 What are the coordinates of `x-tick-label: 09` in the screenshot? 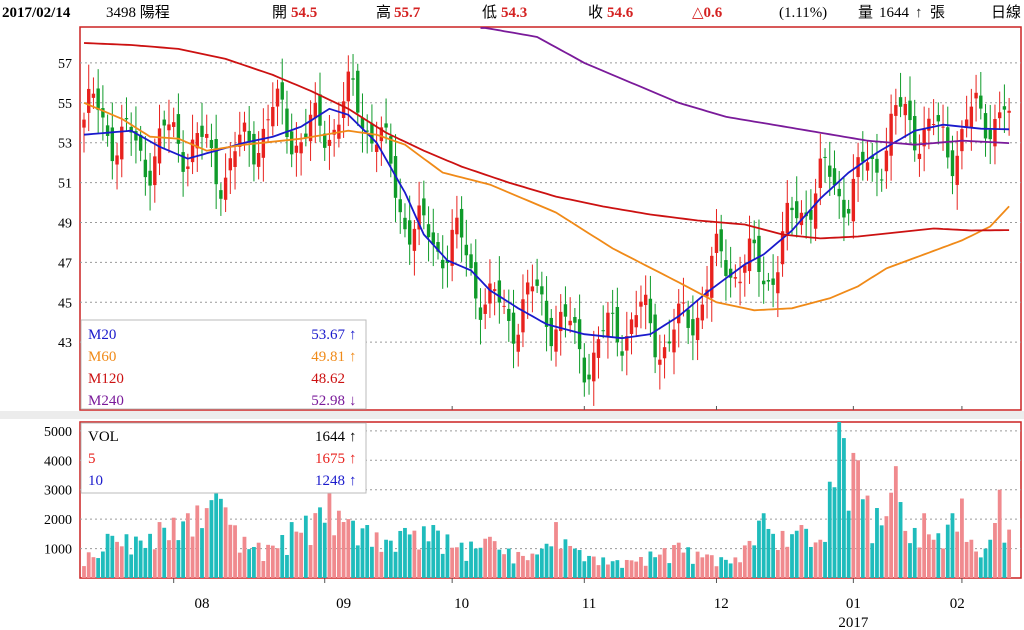 It's located at (343, 604).